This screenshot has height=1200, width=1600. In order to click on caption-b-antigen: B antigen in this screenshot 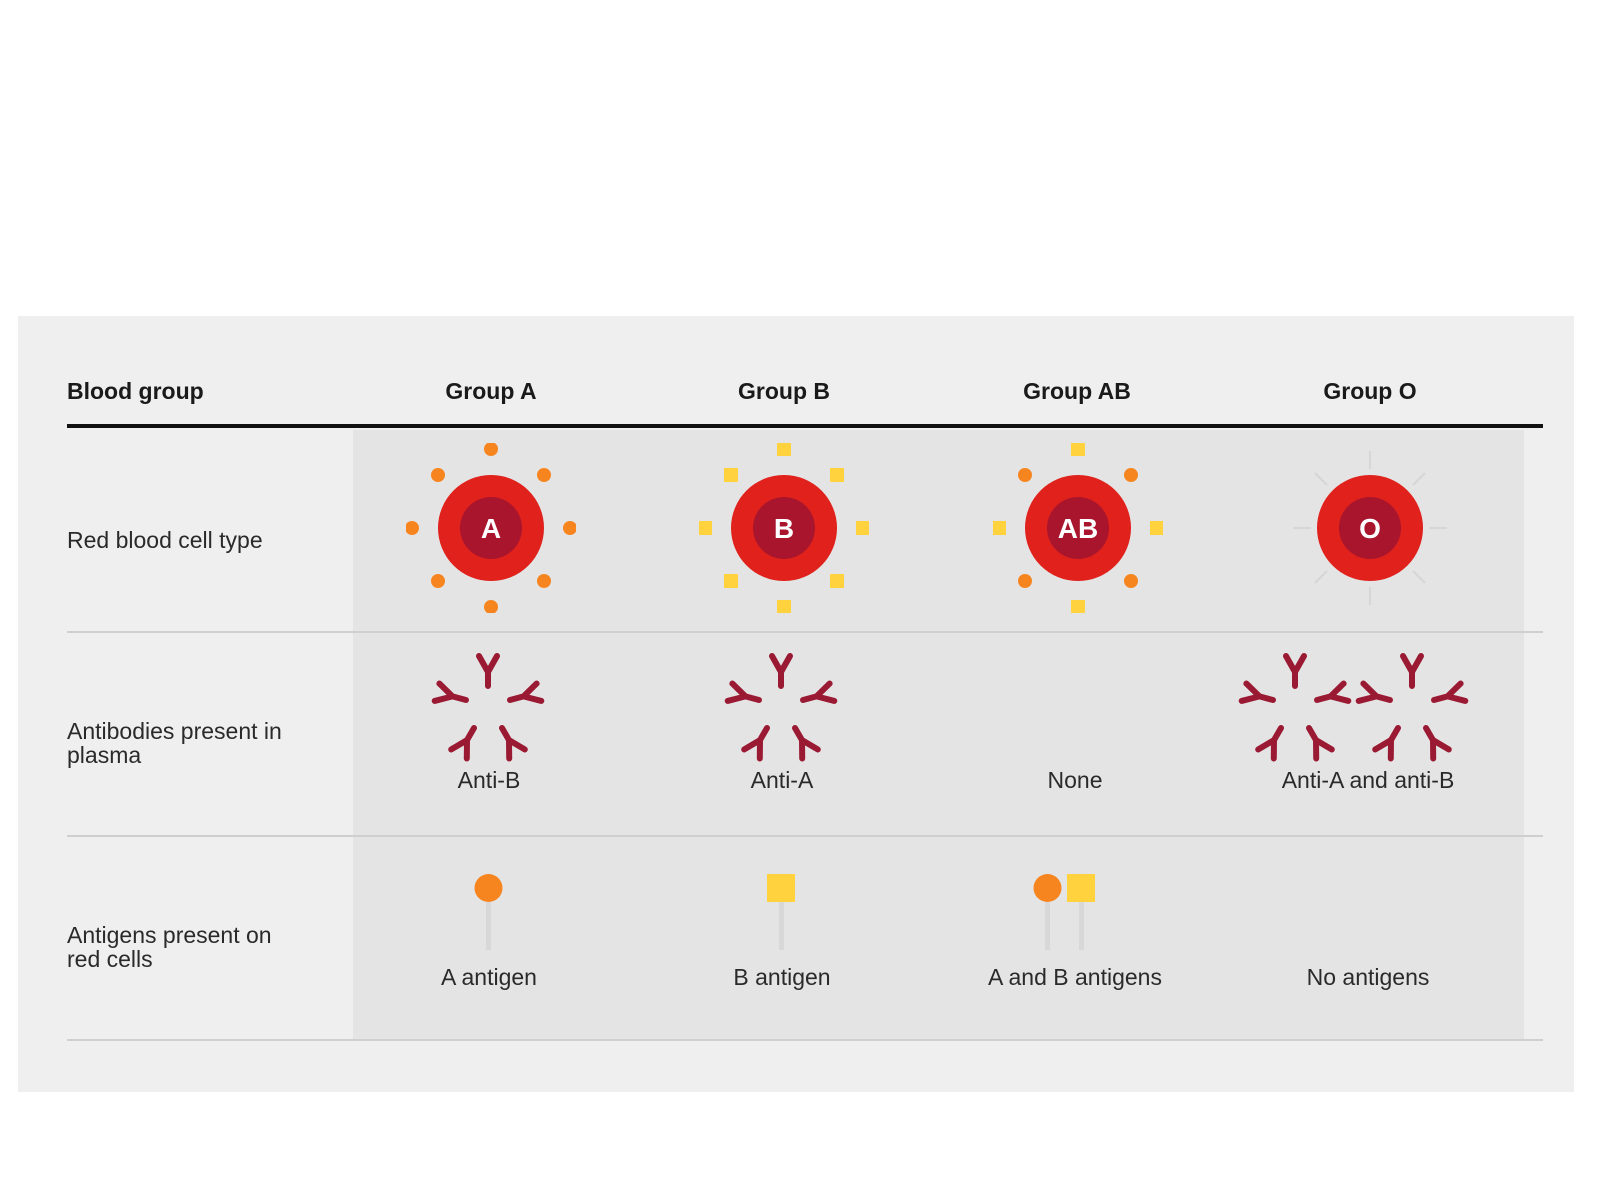, I will do `click(782, 977)`.